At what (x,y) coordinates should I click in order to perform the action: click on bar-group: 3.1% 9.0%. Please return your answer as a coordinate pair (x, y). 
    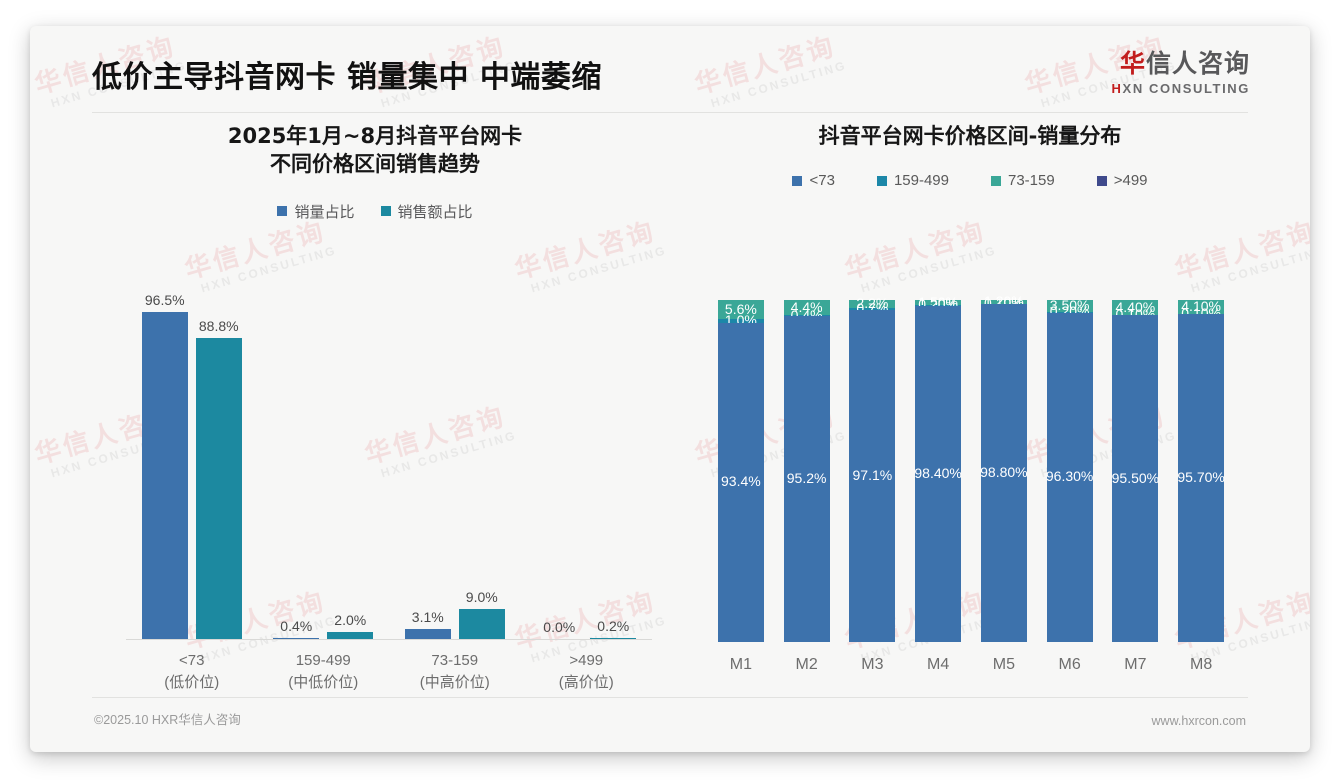
    Looking at the image, I should click on (455, 469).